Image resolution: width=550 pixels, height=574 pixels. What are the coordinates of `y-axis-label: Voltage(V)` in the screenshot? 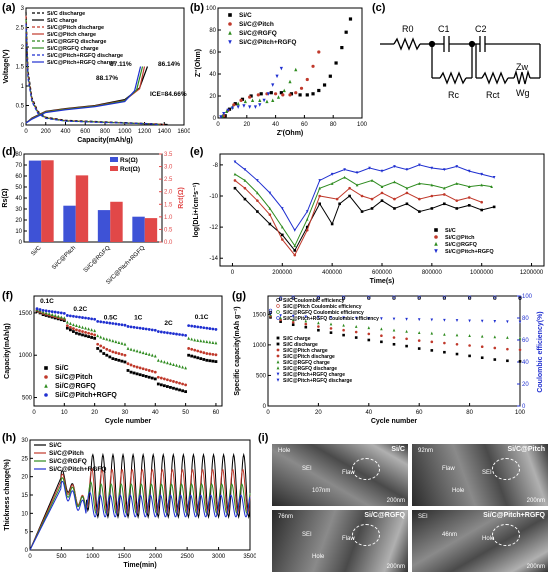 It's located at (6, 66).